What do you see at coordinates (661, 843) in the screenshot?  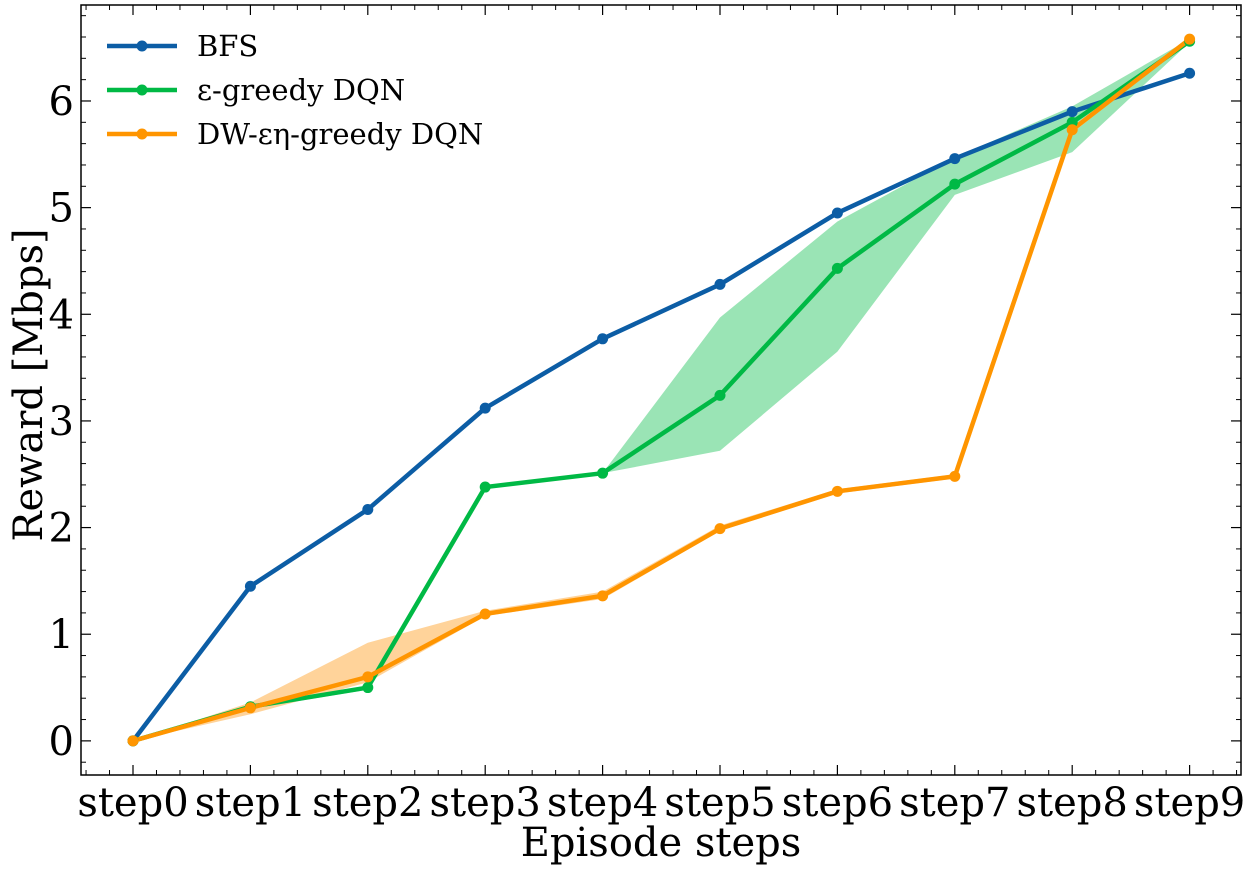 I see `x-axis-title: Episode steps` at bounding box center [661, 843].